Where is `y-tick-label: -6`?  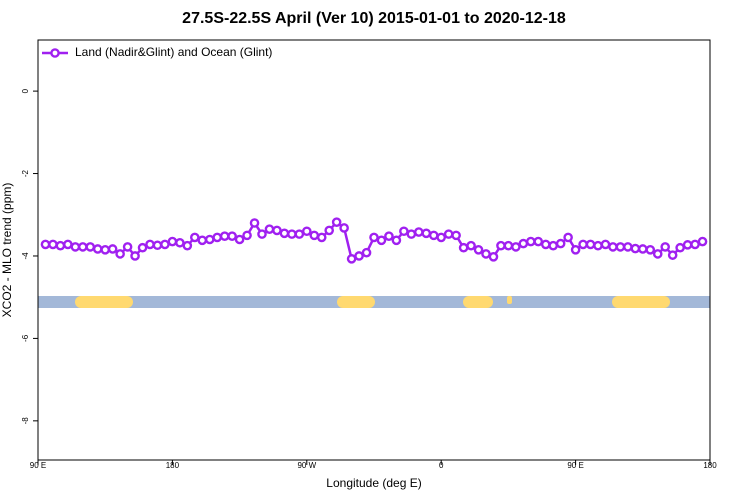 y-tick-label: -6 is located at coordinates (25, 338).